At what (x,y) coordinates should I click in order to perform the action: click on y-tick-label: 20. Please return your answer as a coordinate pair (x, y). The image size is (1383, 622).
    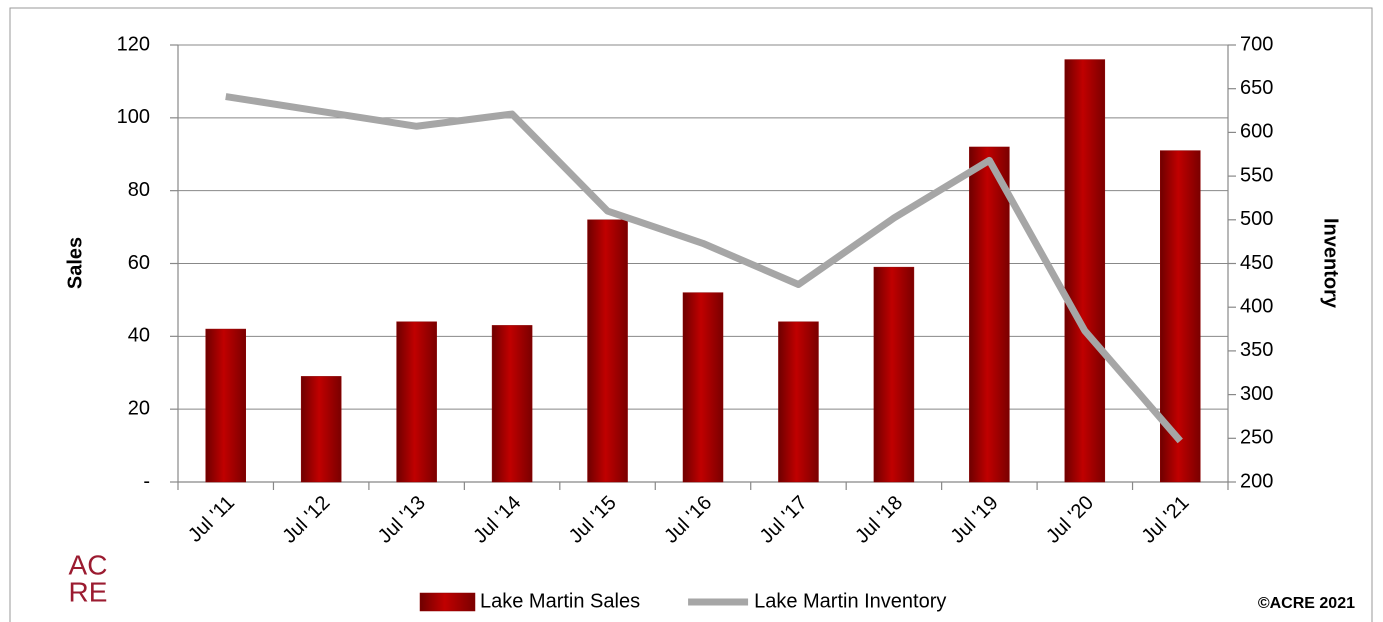
    Looking at the image, I should click on (139, 408).